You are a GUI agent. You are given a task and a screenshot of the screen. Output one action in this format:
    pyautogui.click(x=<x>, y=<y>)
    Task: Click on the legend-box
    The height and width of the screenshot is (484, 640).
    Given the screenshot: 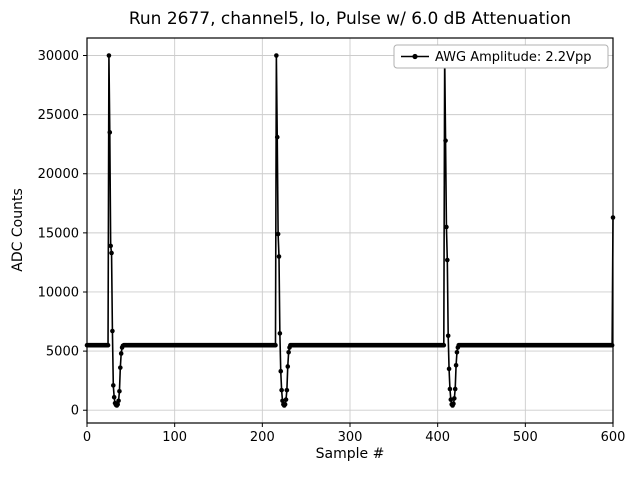 What is the action you would take?
    pyautogui.click(x=501, y=56)
    